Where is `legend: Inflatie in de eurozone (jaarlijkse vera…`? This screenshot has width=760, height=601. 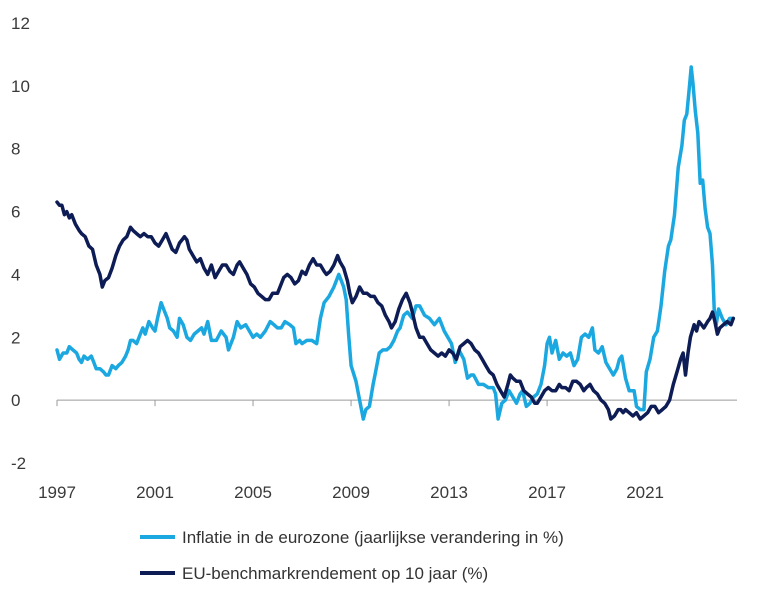 legend: Inflatie in de eurozone (jaarlijkse vera… is located at coordinates (352, 555).